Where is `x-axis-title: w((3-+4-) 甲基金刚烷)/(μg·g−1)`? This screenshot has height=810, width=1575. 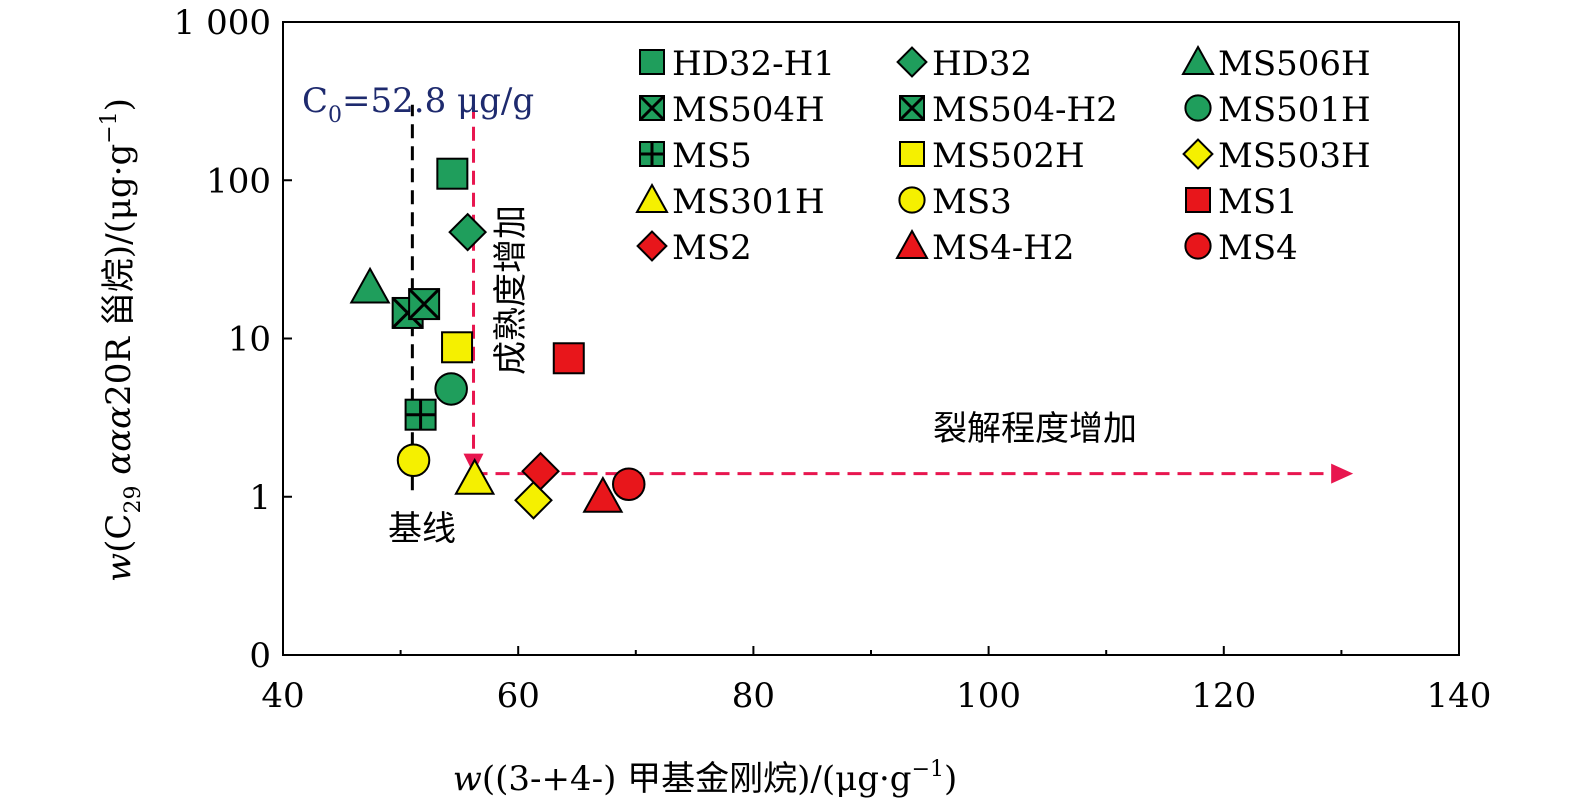
x-axis-title: w((3-+4-) 甲基金刚烷)/(μg·g−1) is located at coordinates (705, 778).